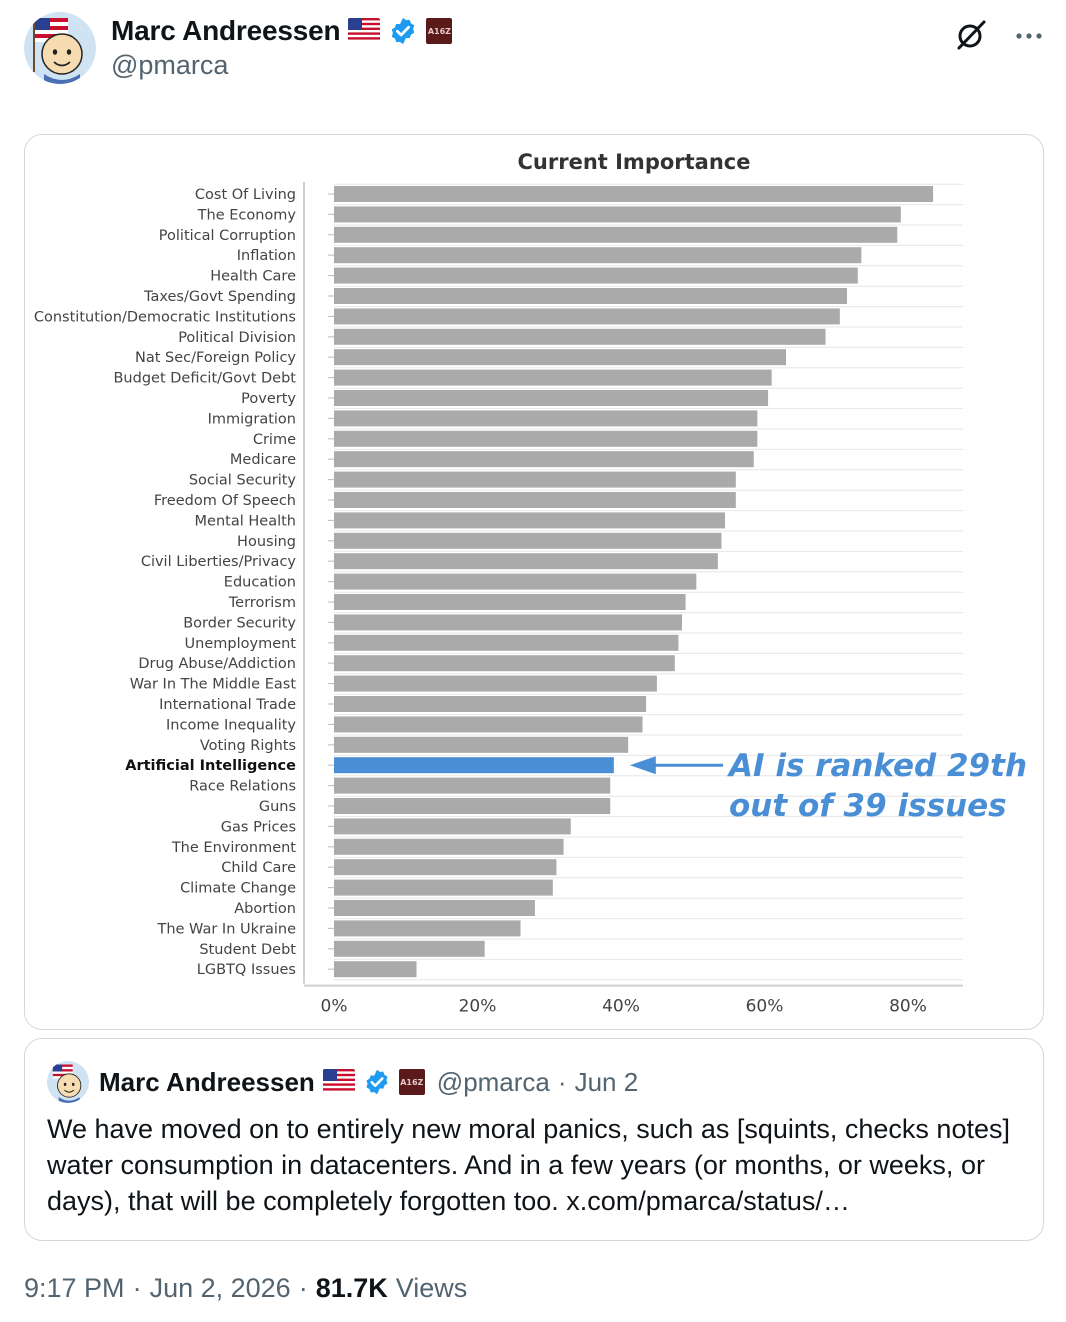 The image size is (1066, 1322). I want to click on x-tick-label: 80%, so click(908, 1007).